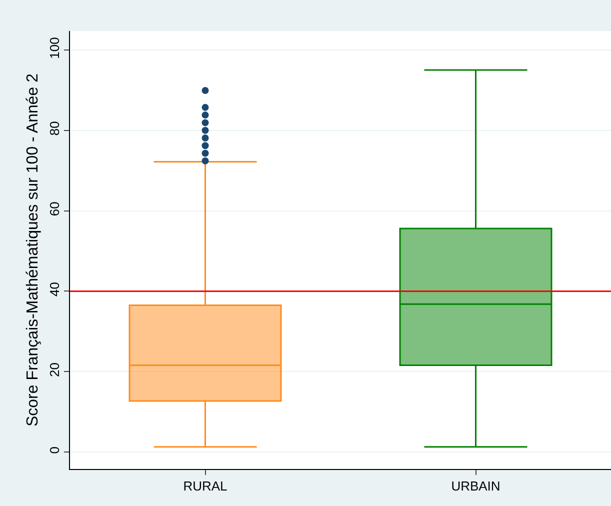 The width and height of the screenshot is (611, 506). What do you see at coordinates (54, 48) in the screenshot?
I see `y-tick-label: 100` at bounding box center [54, 48].